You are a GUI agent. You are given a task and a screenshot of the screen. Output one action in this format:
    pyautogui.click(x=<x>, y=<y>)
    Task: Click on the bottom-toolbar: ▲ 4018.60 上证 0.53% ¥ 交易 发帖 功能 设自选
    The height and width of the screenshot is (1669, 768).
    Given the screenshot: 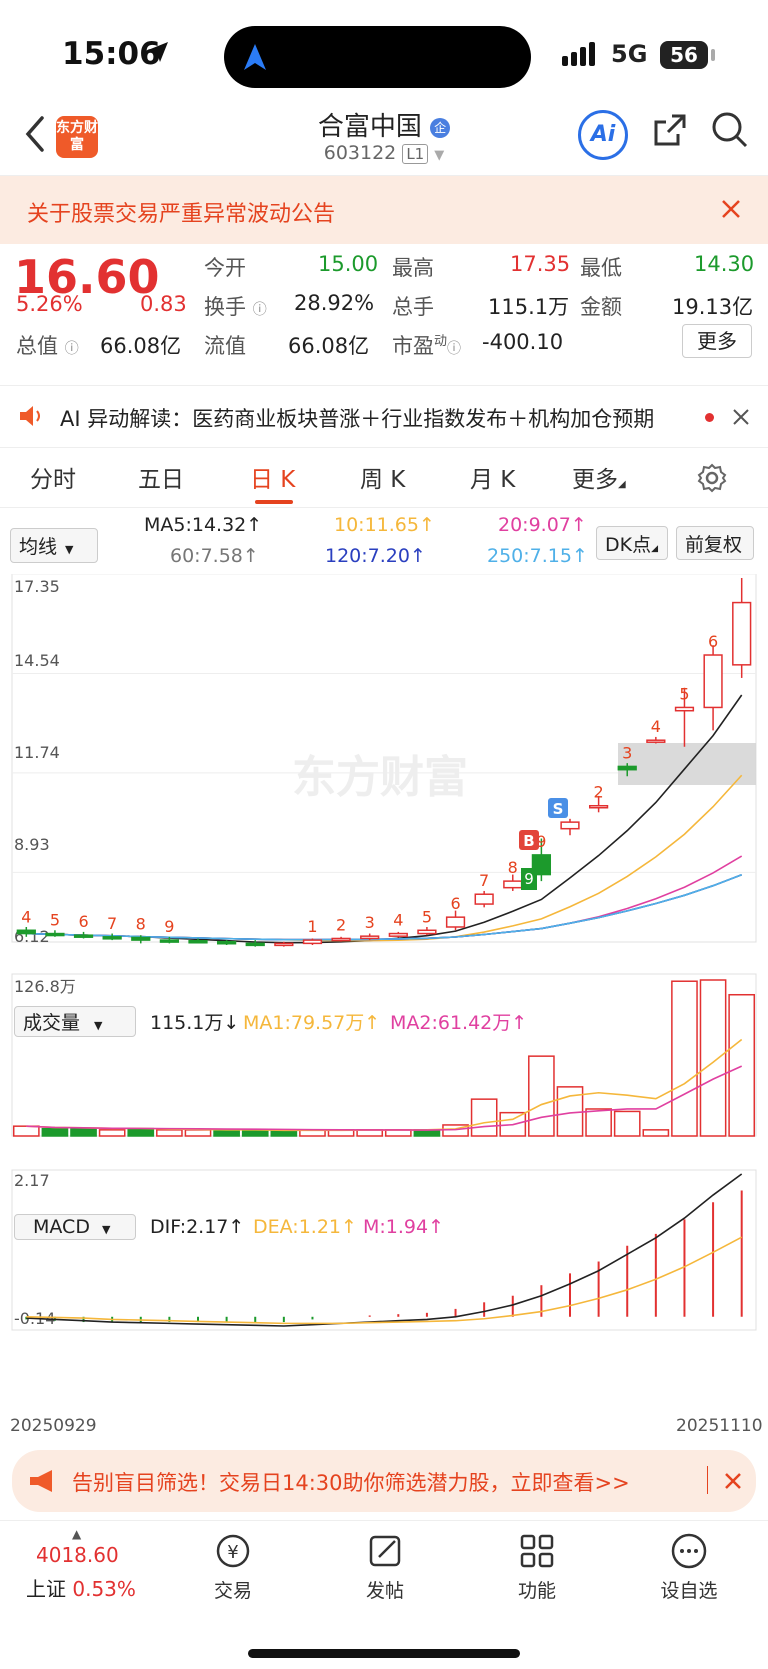 What is the action you would take?
    pyautogui.click(x=384, y=1594)
    